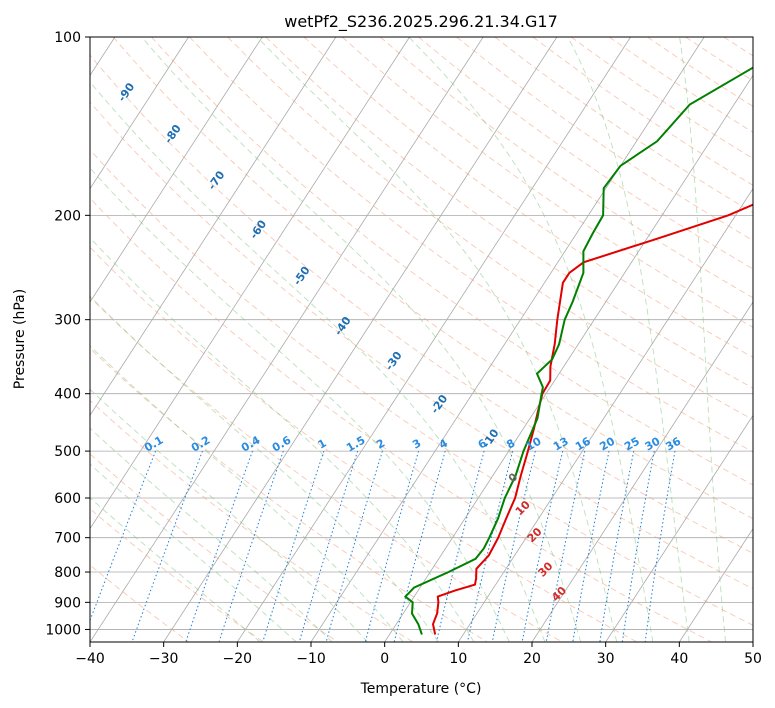  What do you see at coordinates (606, 659) in the screenshot?
I see `x-tick-label: 30` at bounding box center [606, 659].